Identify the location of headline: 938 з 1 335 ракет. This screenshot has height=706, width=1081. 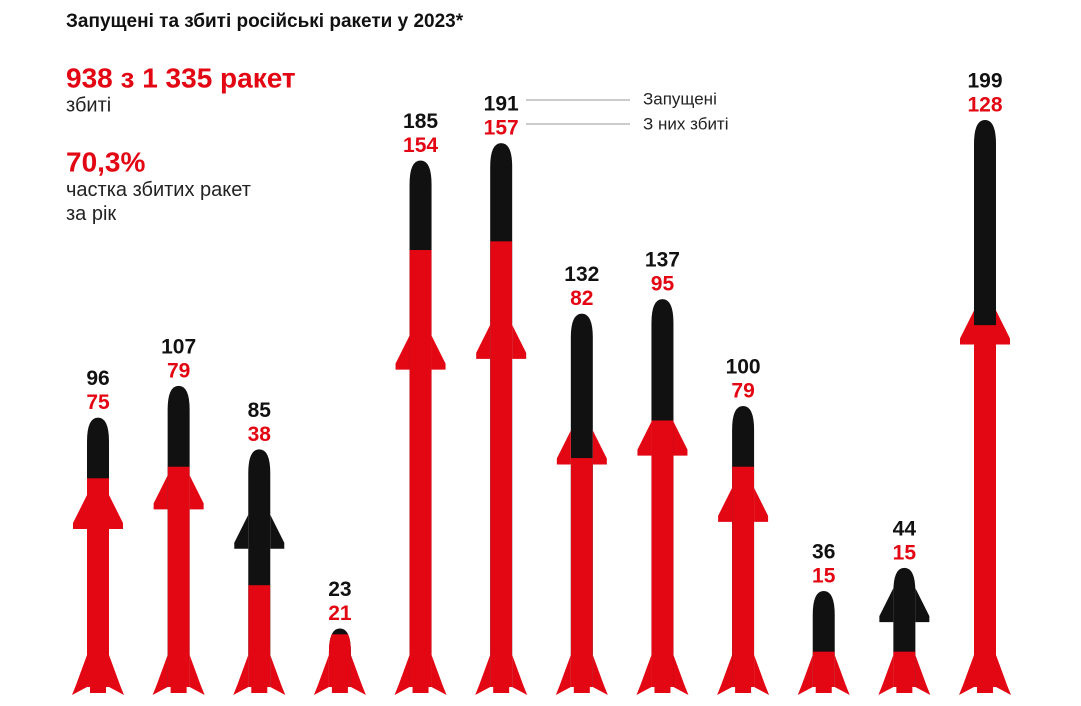
(181, 77).